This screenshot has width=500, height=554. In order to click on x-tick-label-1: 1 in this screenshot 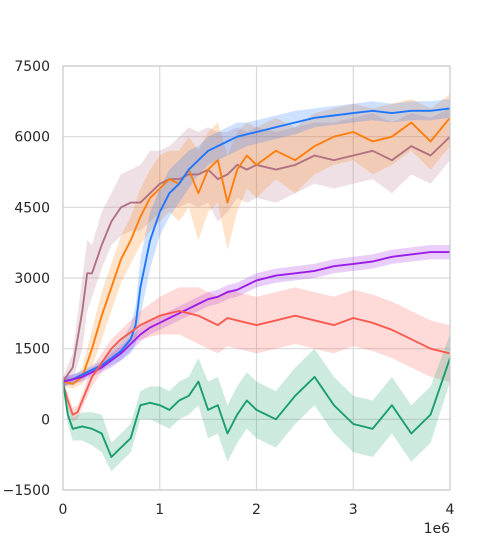, I will do `click(159, 510)`.